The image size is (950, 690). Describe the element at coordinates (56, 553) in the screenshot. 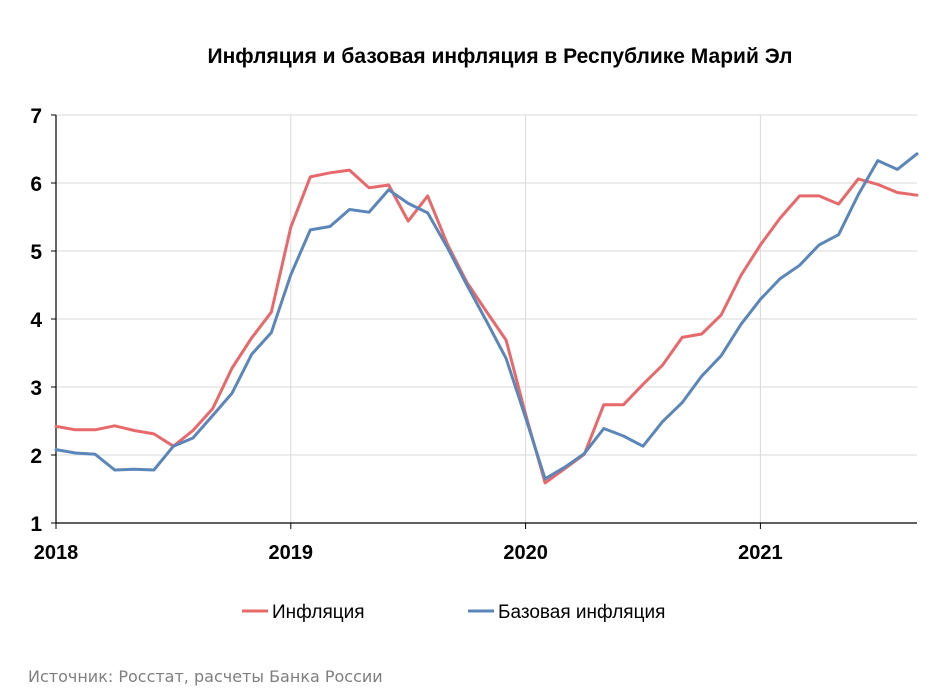

I see `x-tick-label-2018: 2018` at that location.